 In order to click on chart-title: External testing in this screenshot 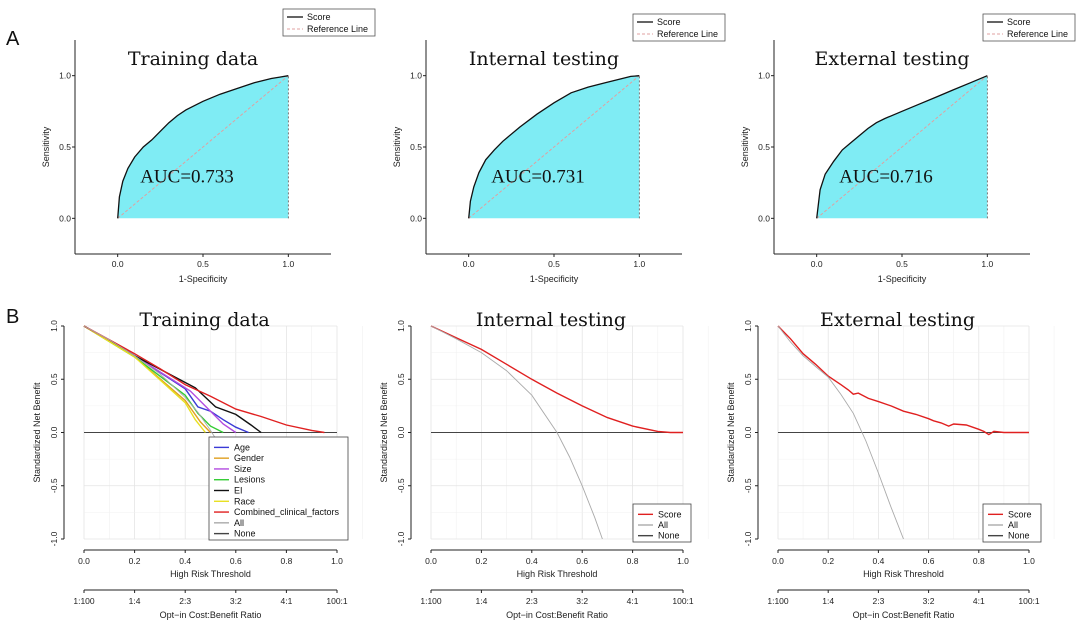, I will do `click(892, 59)`.